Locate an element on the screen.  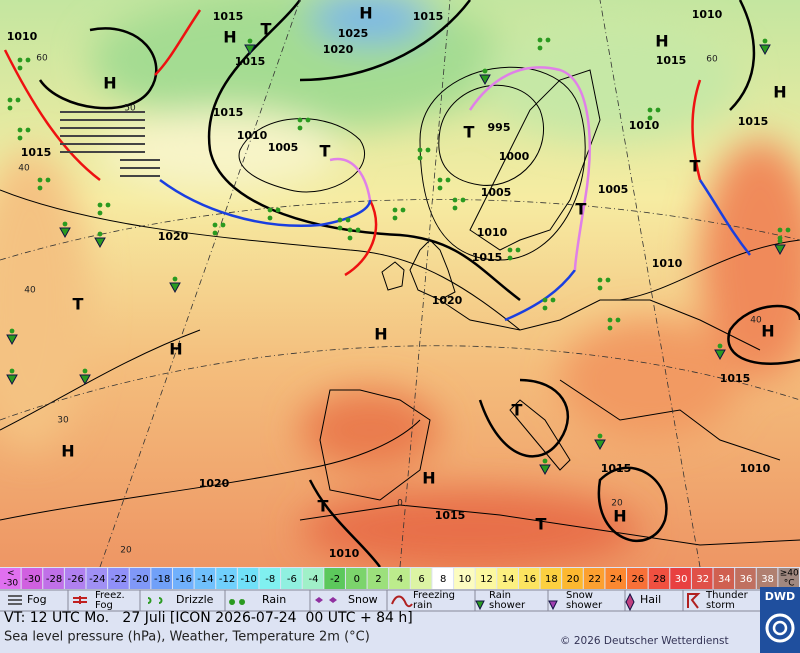
logo-swirl is located at coordinates (780, 628).